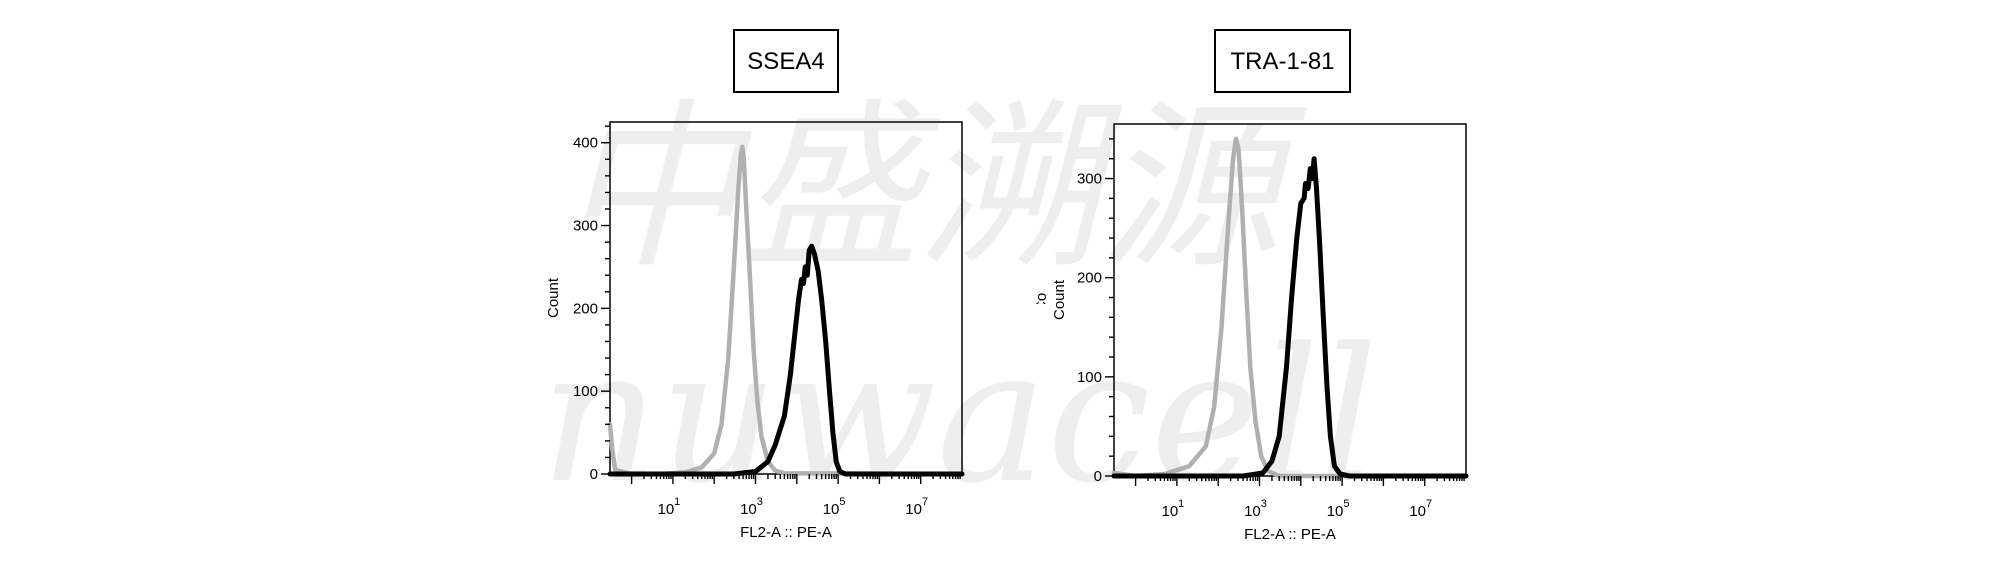 The width and height of the screenshot is (2002, 574). What do you see at coordinates (585, 143) in the screenshot?
I see `y-tick-label: 400` at bounding box center [585, 143].